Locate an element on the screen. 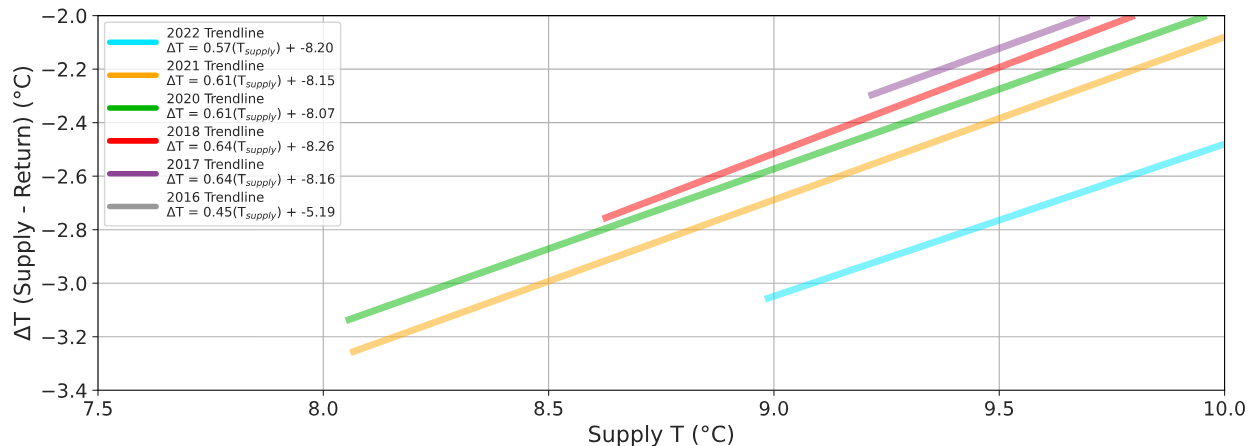  x-tick-label: 9.5 is located at coordinates (999, 408).